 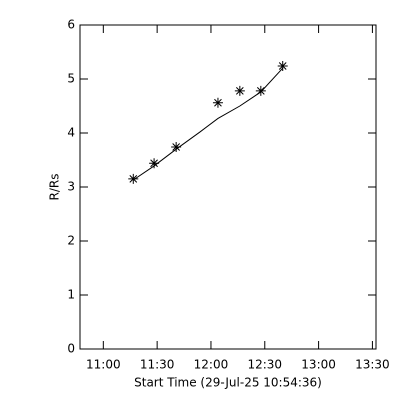 I want to click on y-tick-label: 0, so click(x=71, y=349).